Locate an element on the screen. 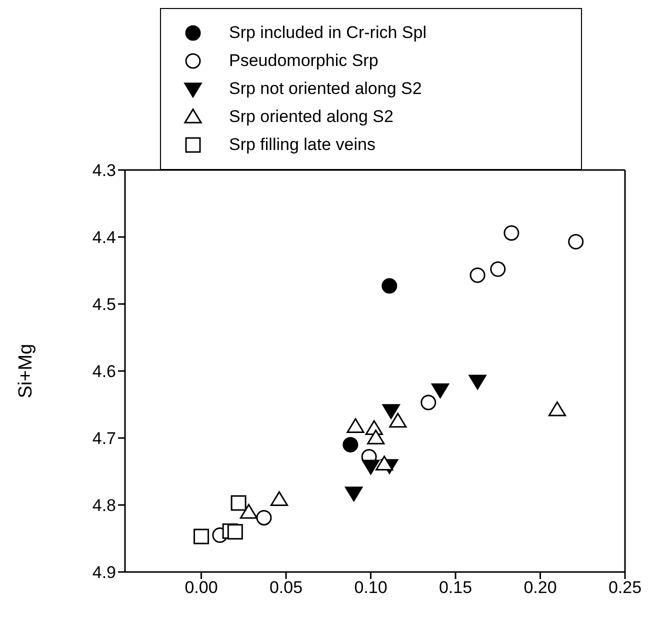  legend-label: Srp included in Cr-rich Spl is located at coordinates (327, 33).